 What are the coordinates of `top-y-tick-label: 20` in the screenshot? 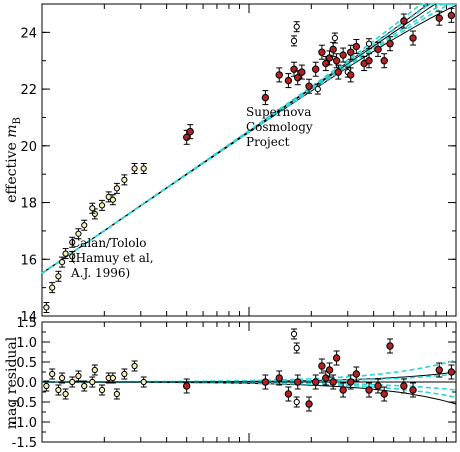 It's located at (28, 147).